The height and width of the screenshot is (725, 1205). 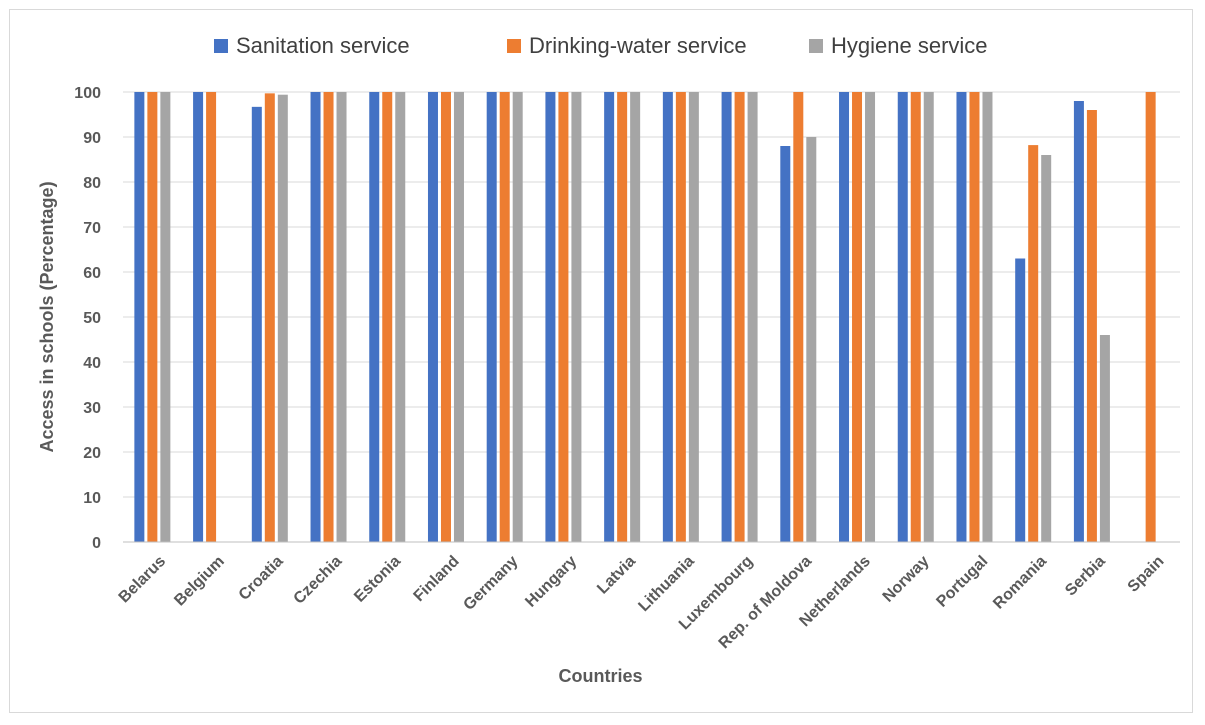 I want to click on bar-hygiene-service-luxembourg, so click(x=752, y=317).